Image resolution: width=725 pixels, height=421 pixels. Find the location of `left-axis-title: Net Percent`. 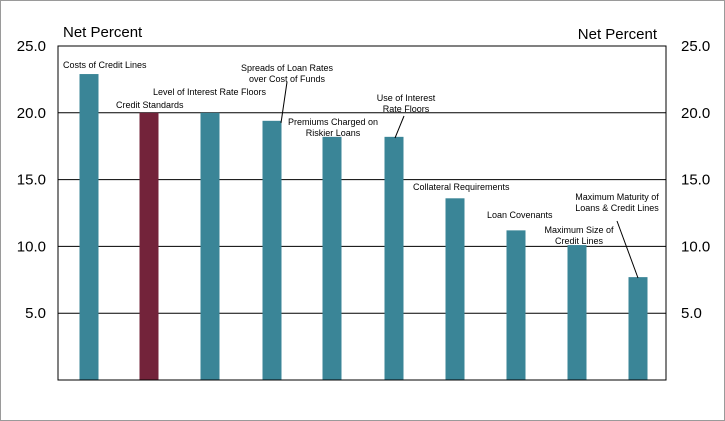

left-axis-title: Net Percent is located at coordinates (103, 32).